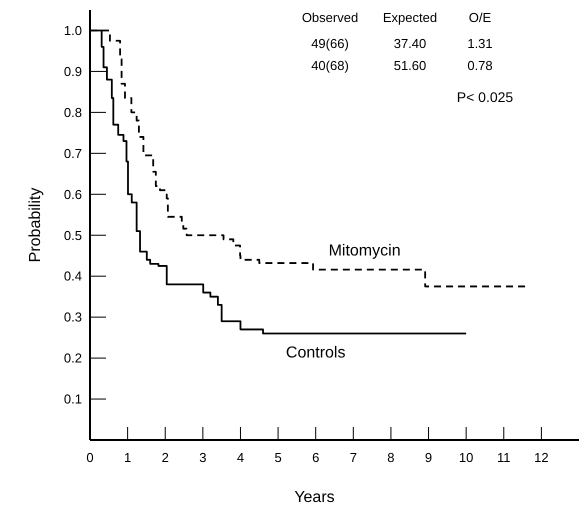 The height and width of the screenshot is (514, 579). I want to click on x-tick-label: 7, so click(353, 457).